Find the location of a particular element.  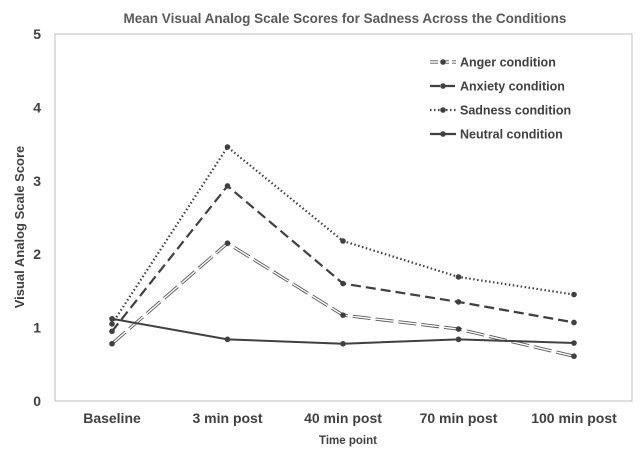

x-tick-label: 70 min post is located at coordinates (459, 418).